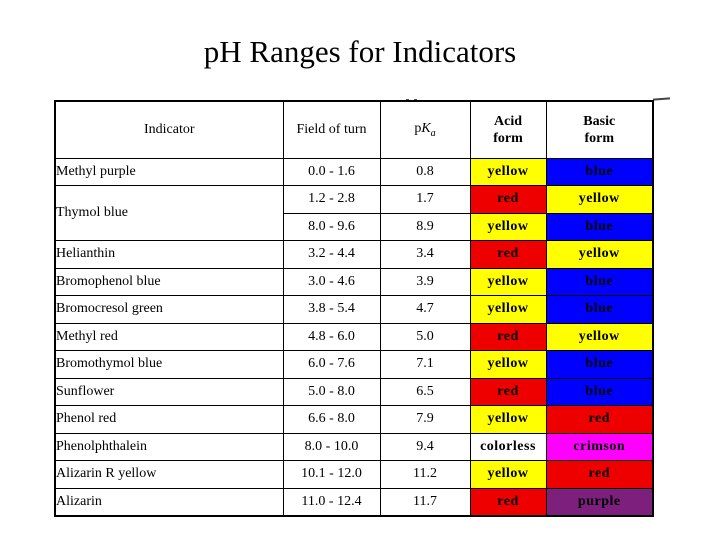 This screenshot has width=720, height=540. I want to click on pka-cell: 9.4, so click(425, 446).